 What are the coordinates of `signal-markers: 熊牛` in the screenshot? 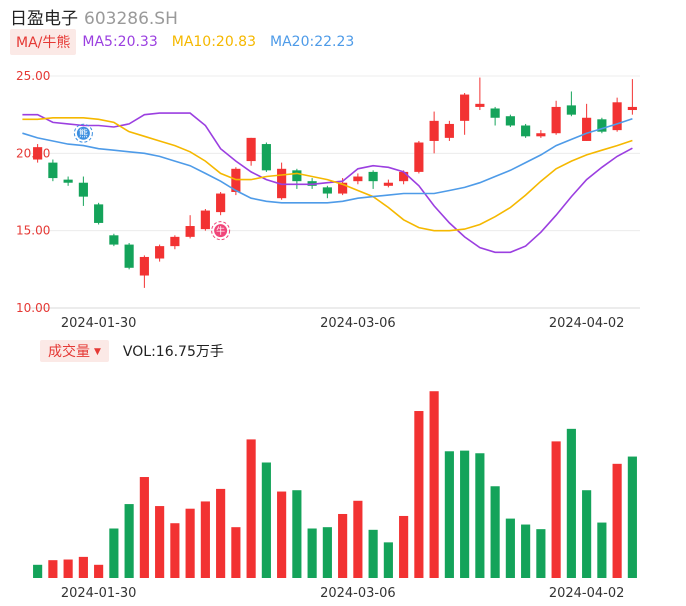 It's located at (152, 182).